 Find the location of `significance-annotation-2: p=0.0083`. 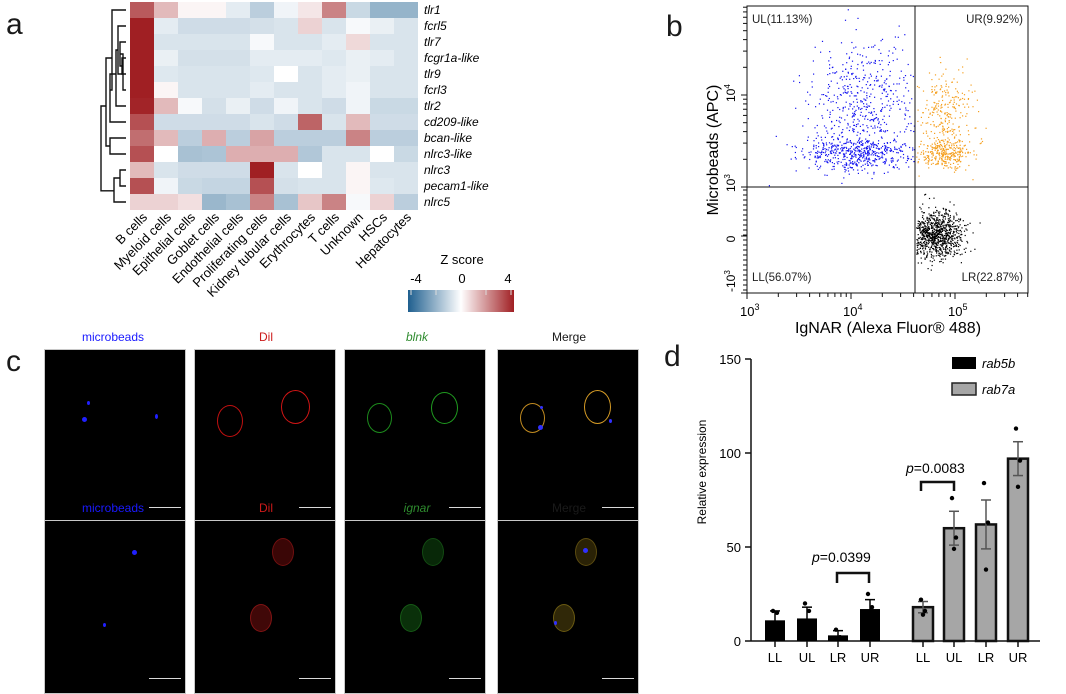

significance-annotation-2: p=0.0083 is located at coordinates (935, 475).